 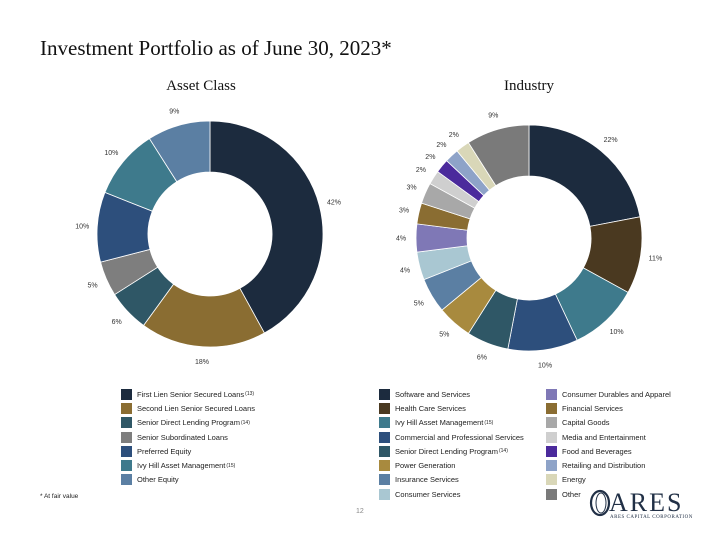 What do you see at coordinates (592, 408) in the screenshot?
I see `legend-label: Financial Services` at bounding box center [592, 408].